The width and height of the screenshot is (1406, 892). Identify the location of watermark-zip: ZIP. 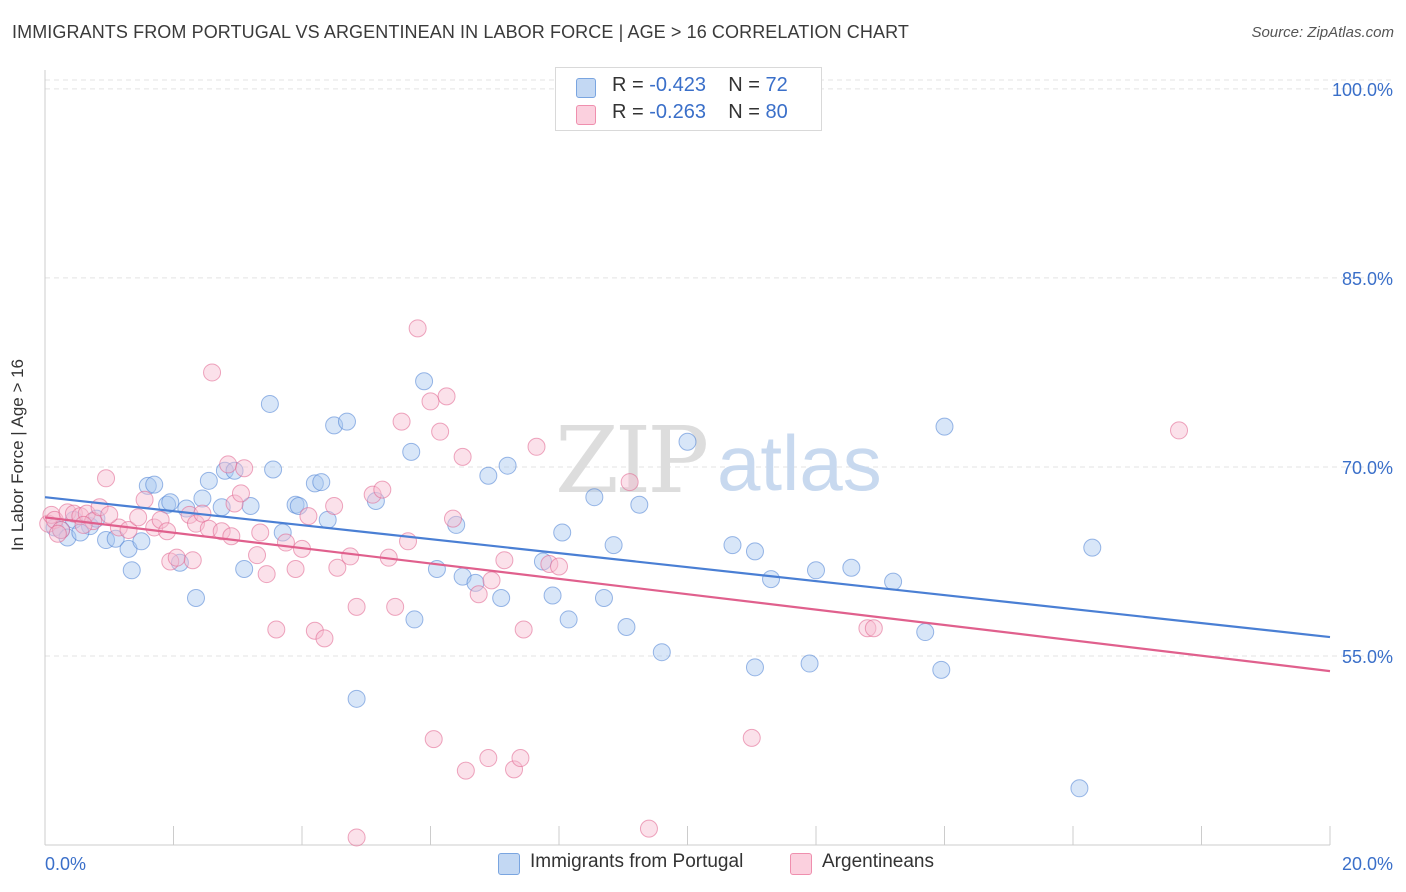
(630, 460).